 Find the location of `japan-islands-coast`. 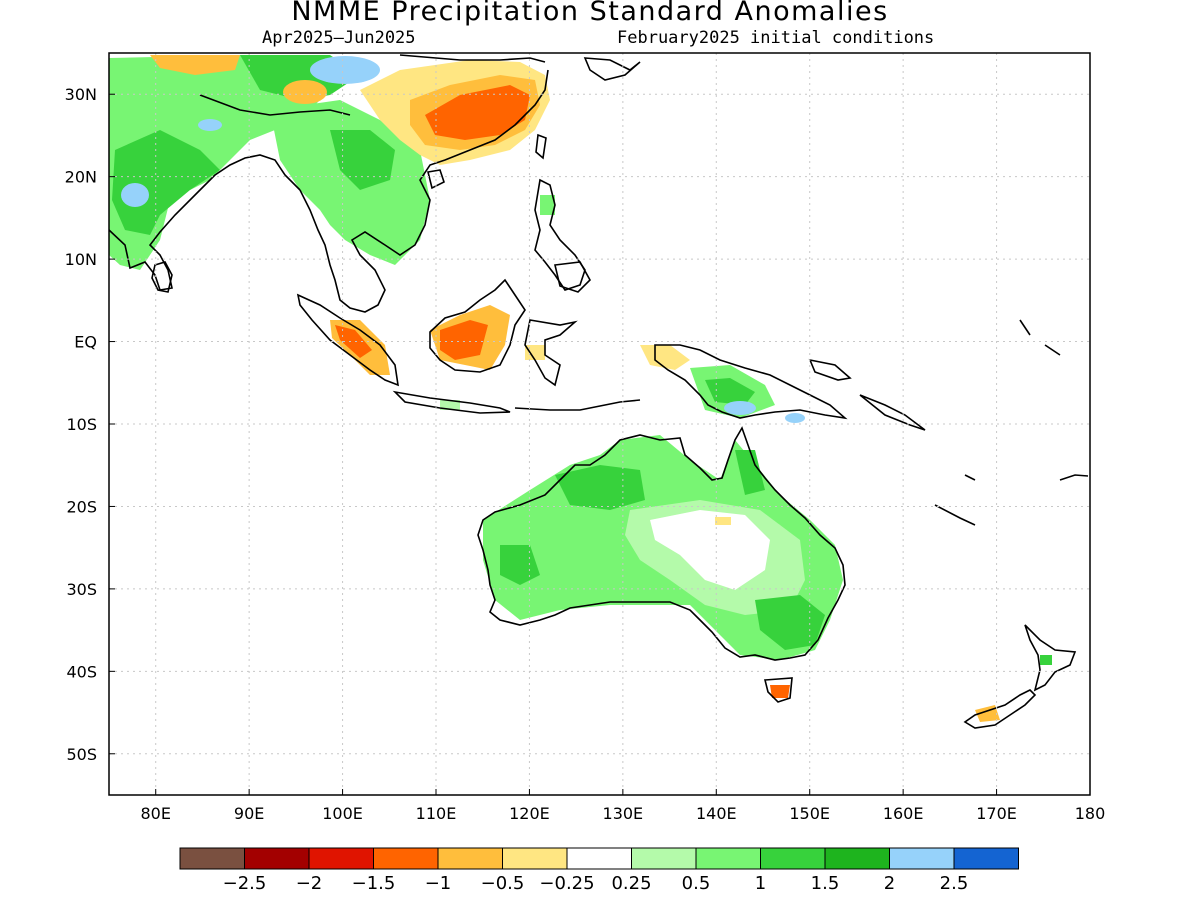

japan-islands-coast is located at coordinates (612, 69).